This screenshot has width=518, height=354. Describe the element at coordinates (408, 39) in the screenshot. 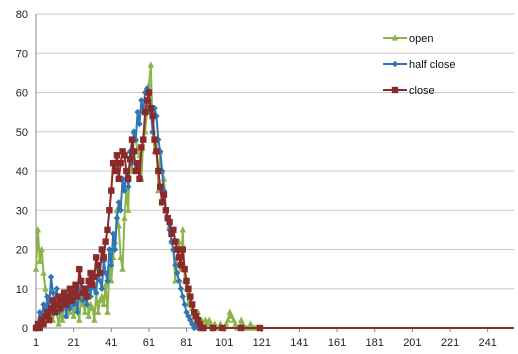

I see `legend-item: open` at that location.